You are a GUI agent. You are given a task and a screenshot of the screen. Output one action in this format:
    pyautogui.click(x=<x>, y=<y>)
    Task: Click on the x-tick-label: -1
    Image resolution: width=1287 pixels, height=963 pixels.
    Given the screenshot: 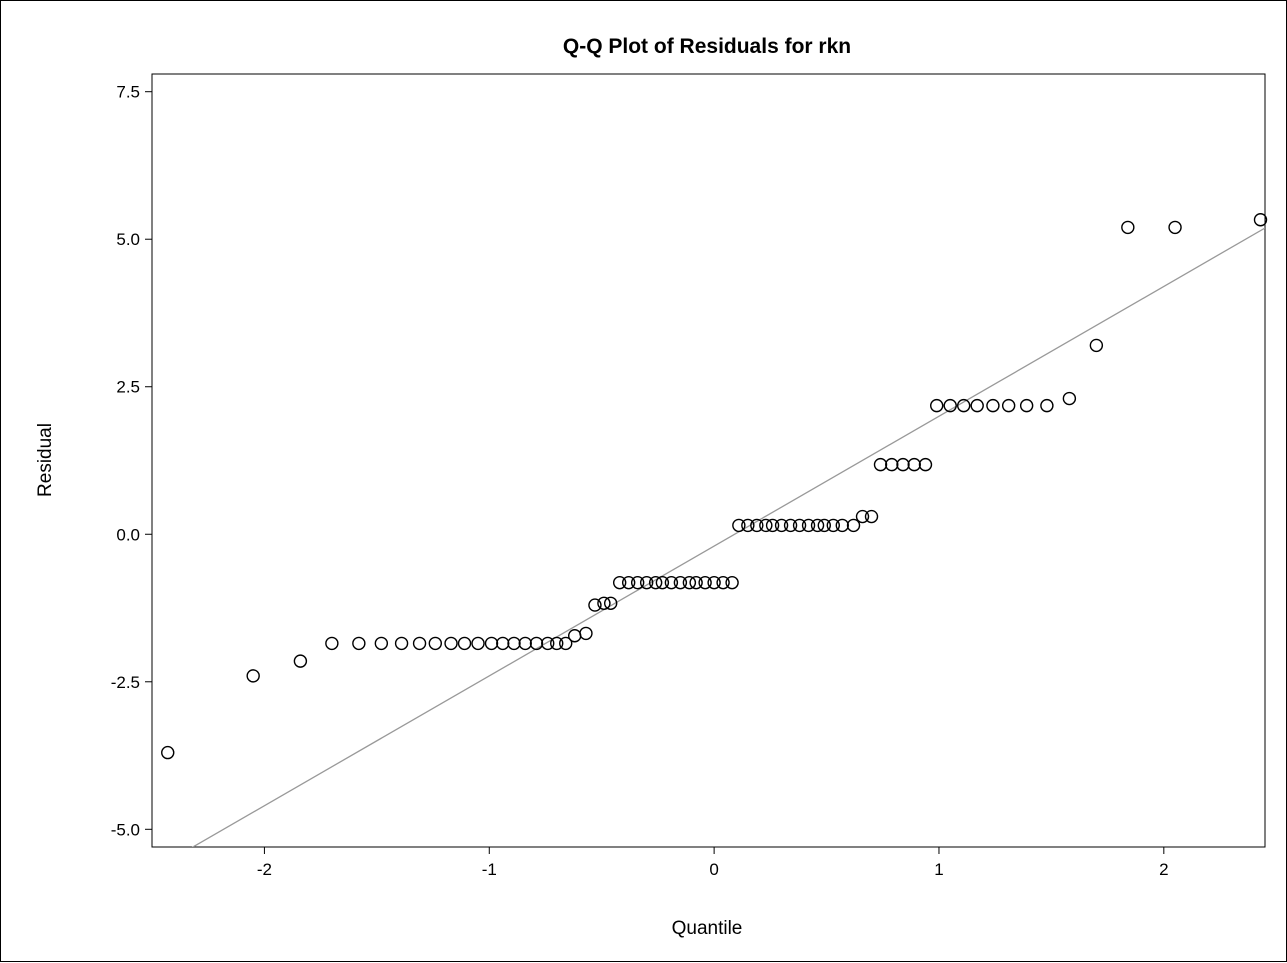 What is the action you would take?
    pyautogui.click(x=489, y=869)
    